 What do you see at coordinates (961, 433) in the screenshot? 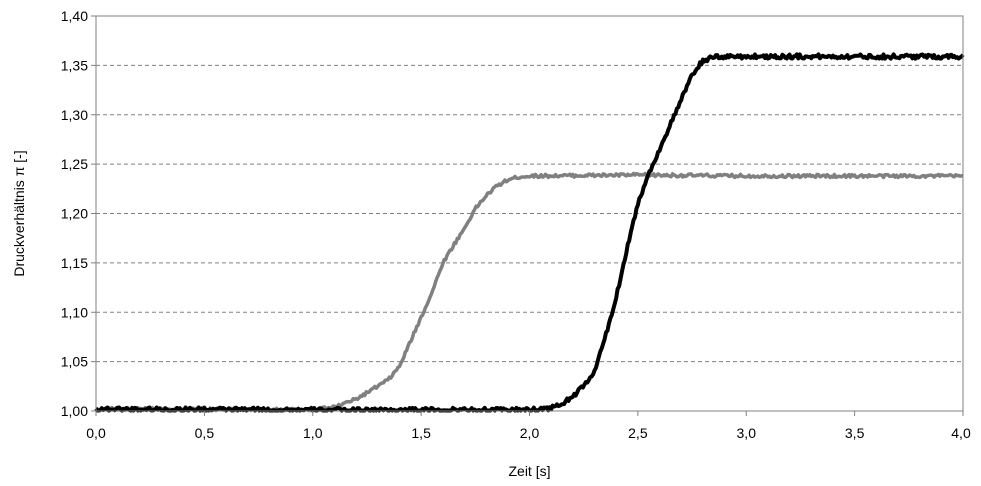
I see `x-tick-label: 4,0` at bounding box center [961, 433].